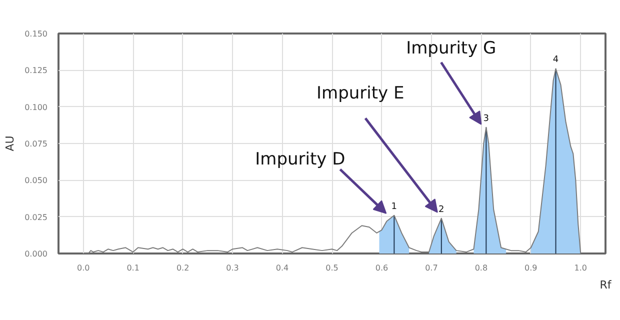 The width and height of the screenshot is (620, 320). I want to click on x-tick-label: 0.7, so click(431, 268).